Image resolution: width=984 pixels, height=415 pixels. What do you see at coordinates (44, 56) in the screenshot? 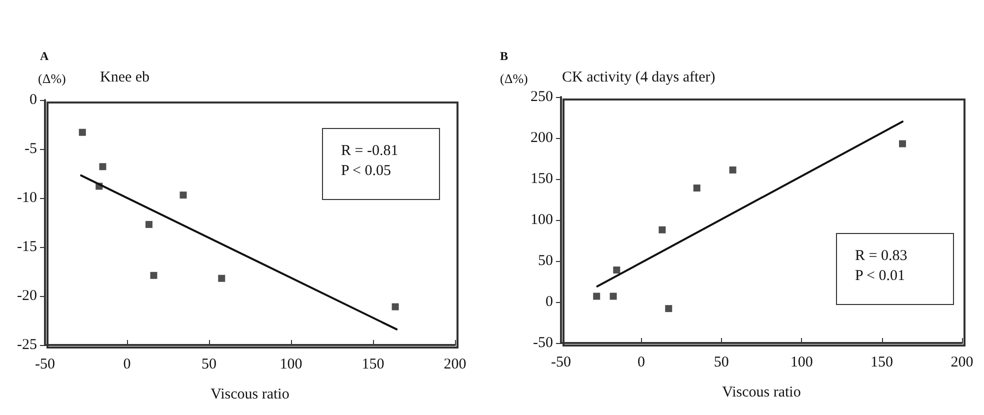
I see `chart-subtitle: A` at bounding box center [44, 56].